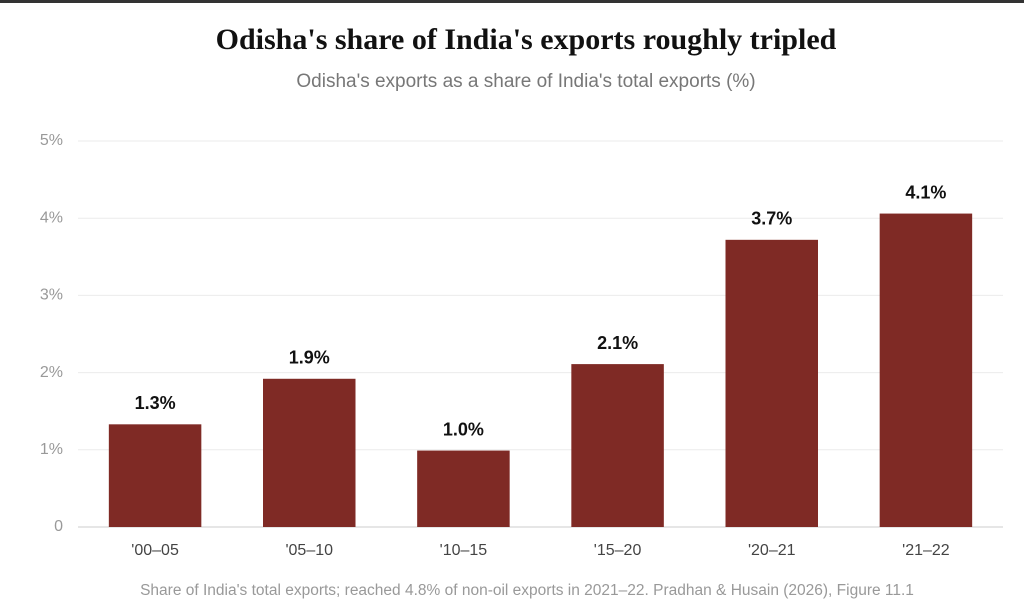 This screenshot has width=1024, height=614. I want to click on y-tick-label: 5%, so click(51, 140).